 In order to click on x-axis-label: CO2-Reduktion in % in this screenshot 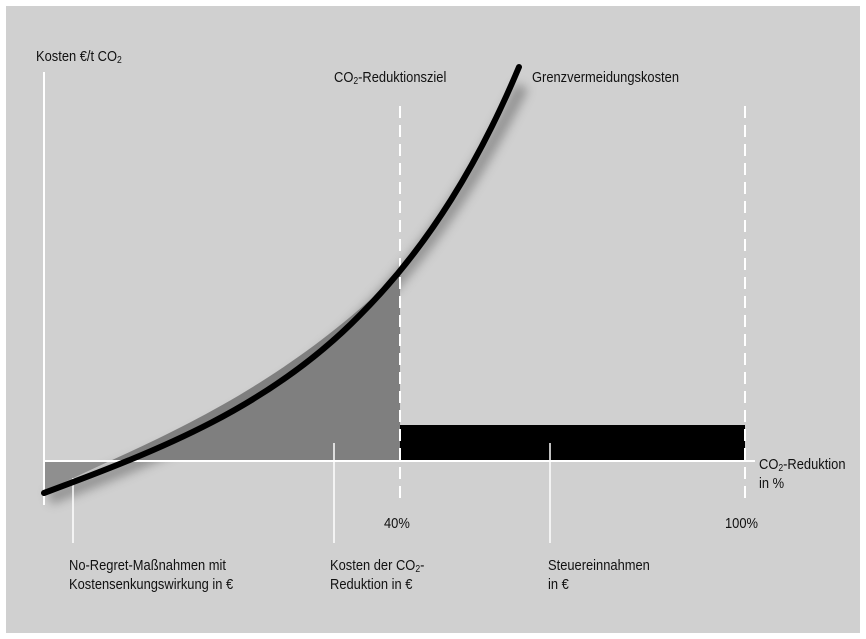, I will do `click(802, 474)`.